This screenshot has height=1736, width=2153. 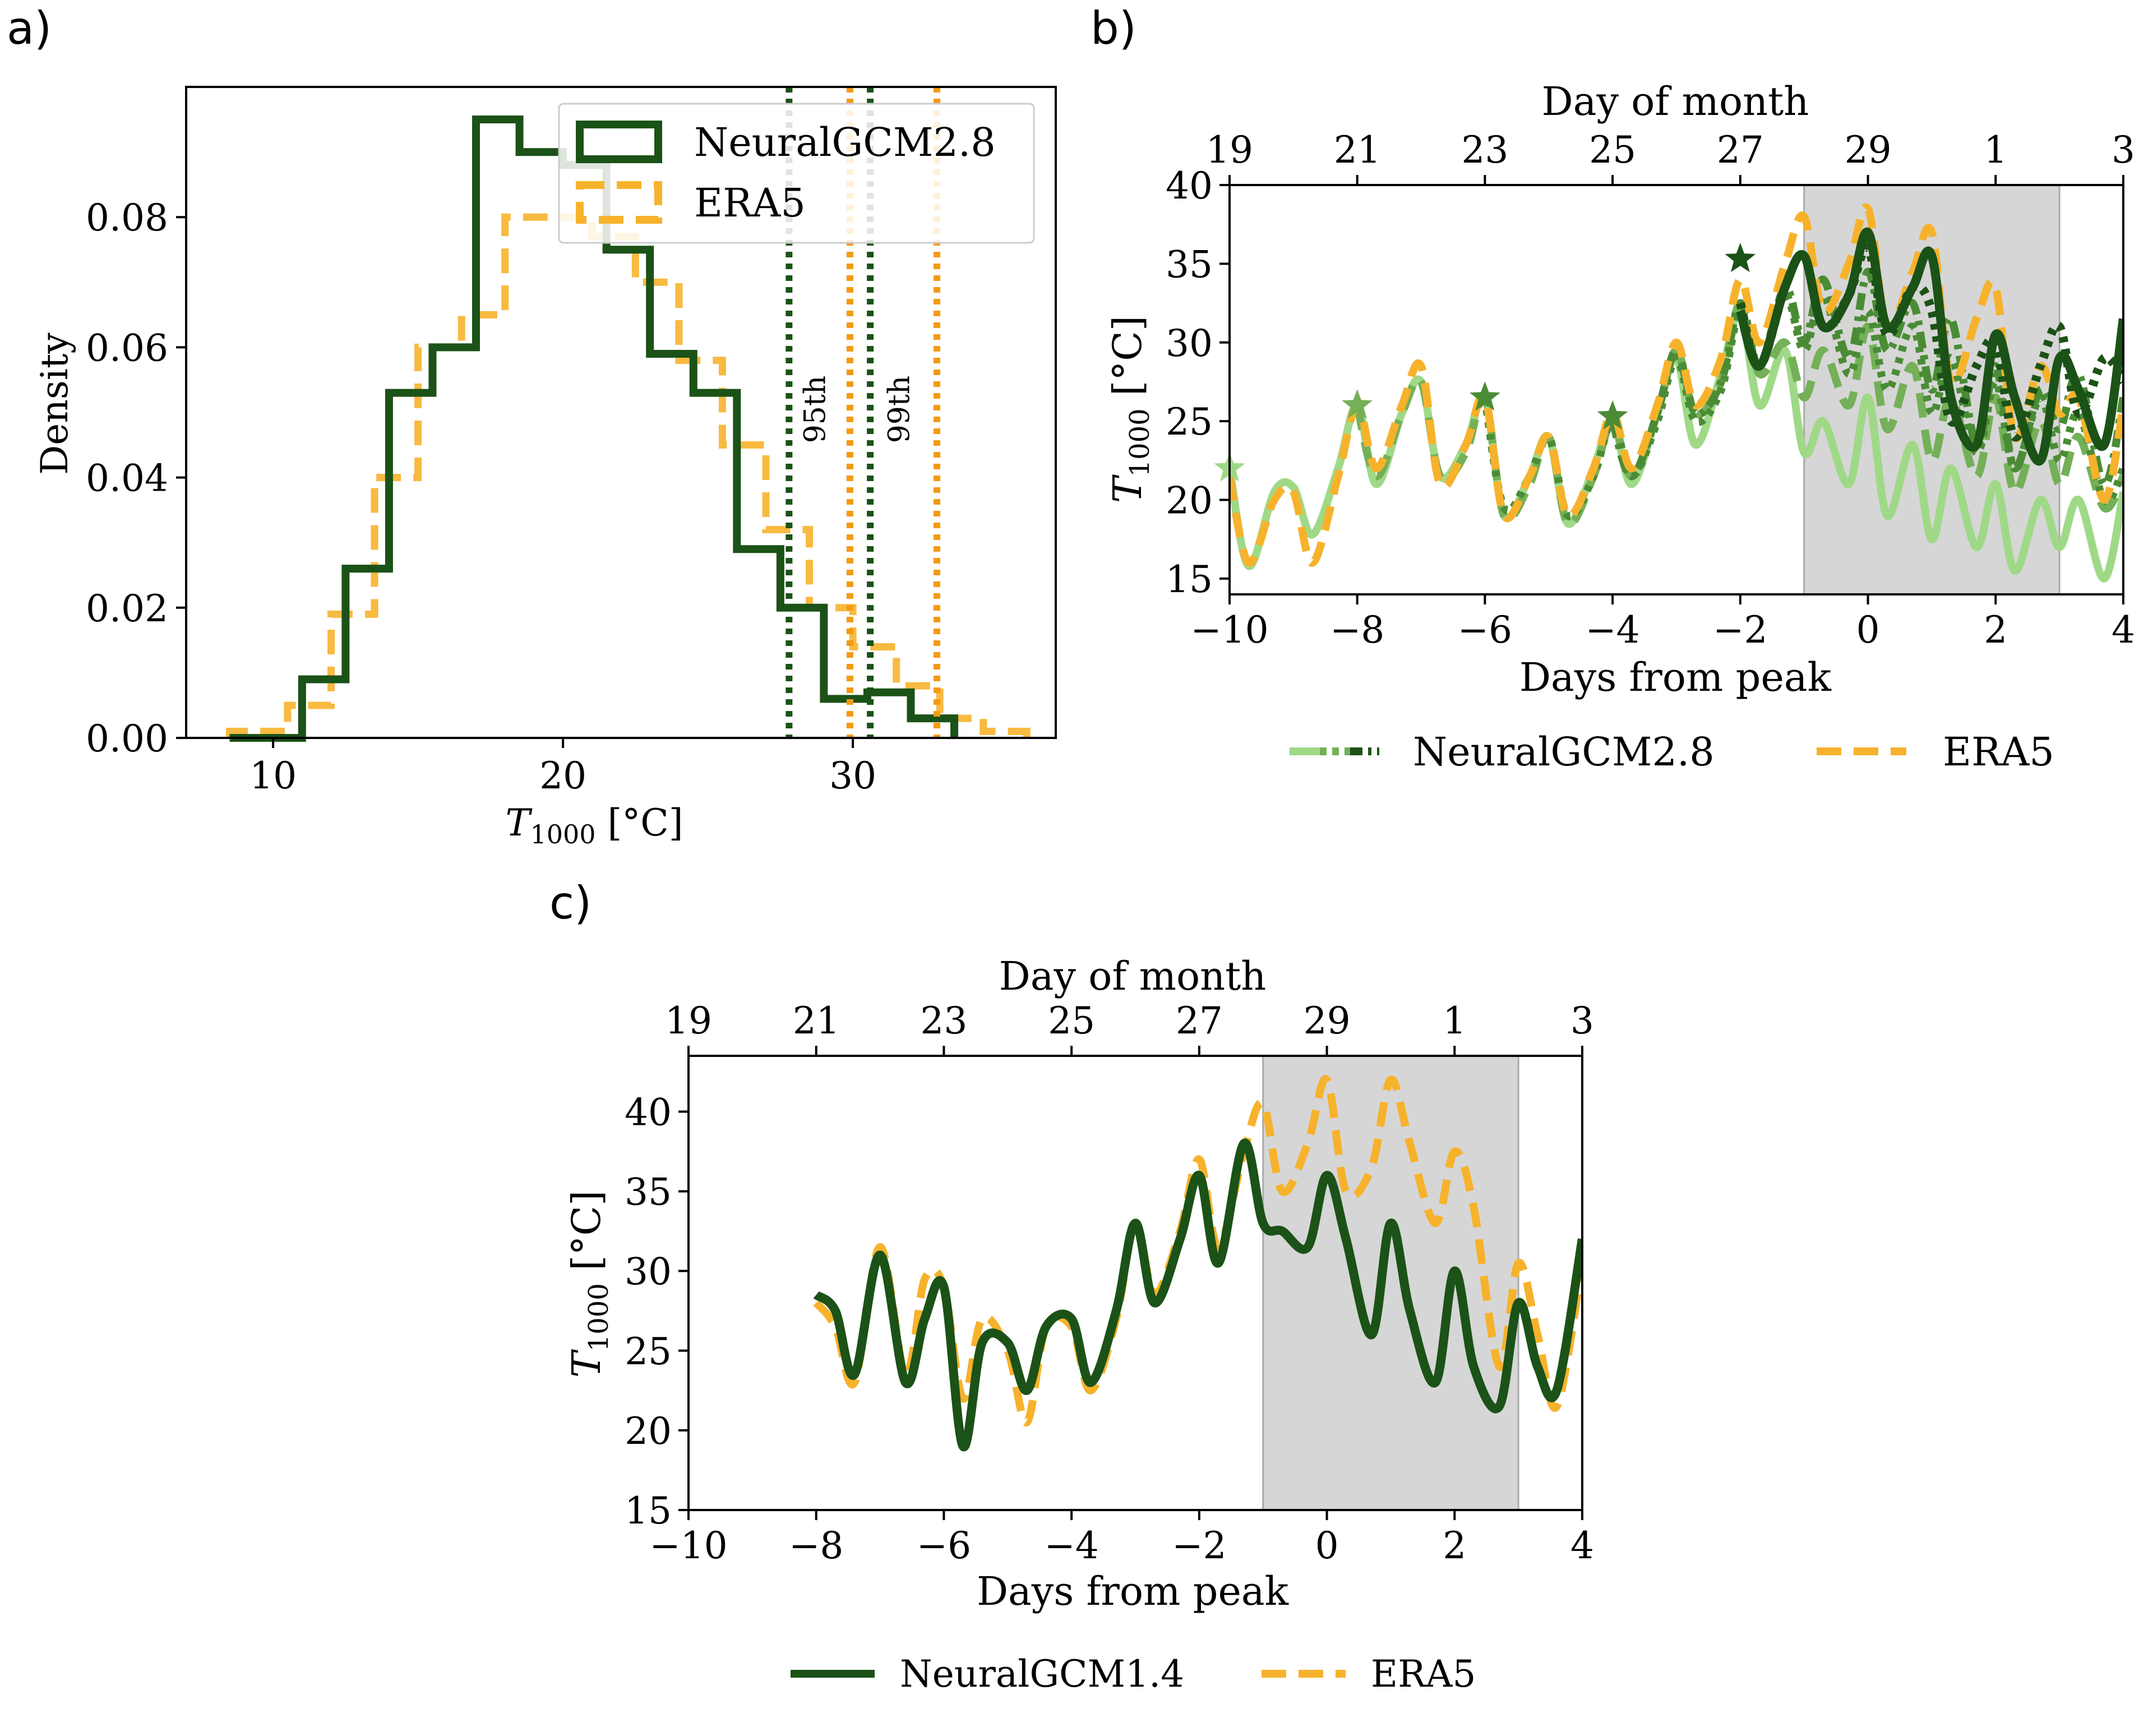 What do you see at coordinates (1128, 362) in the screenshot?
I see `panel-b-ylabel-unit: [°C]` at bounding box center [1128, 362].